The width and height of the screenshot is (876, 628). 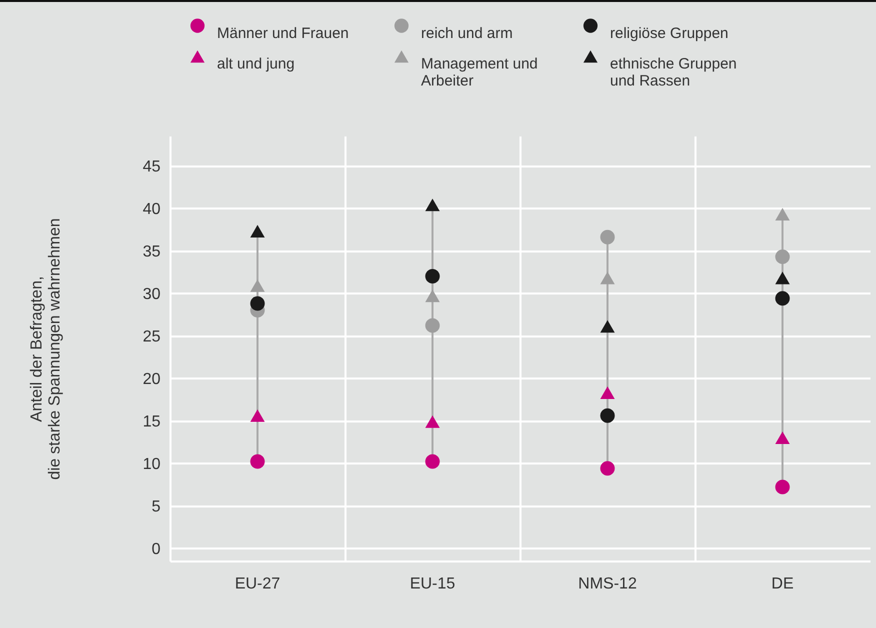 What do you see at coordinates (151, 421) in the screenshot?
I see `y-tick-label: 15` at bounding box center [151, 421].